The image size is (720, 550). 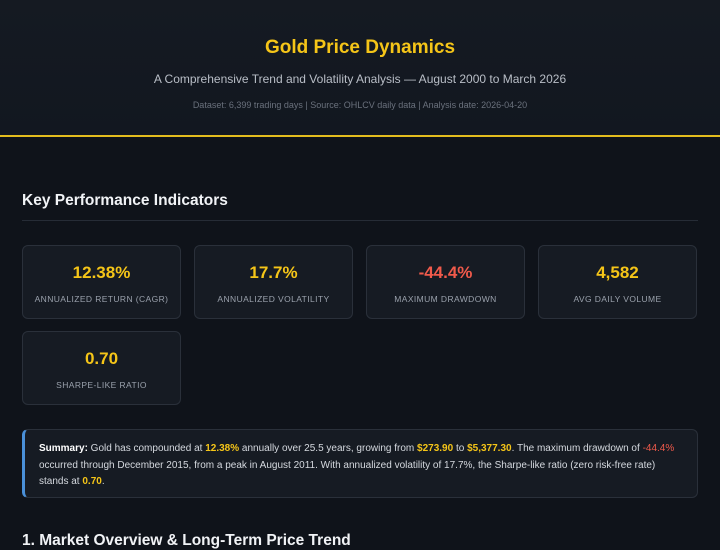 I want to click on kpi-label: MAXIMUM DRAWDOWN, so click(x=445, y=299).